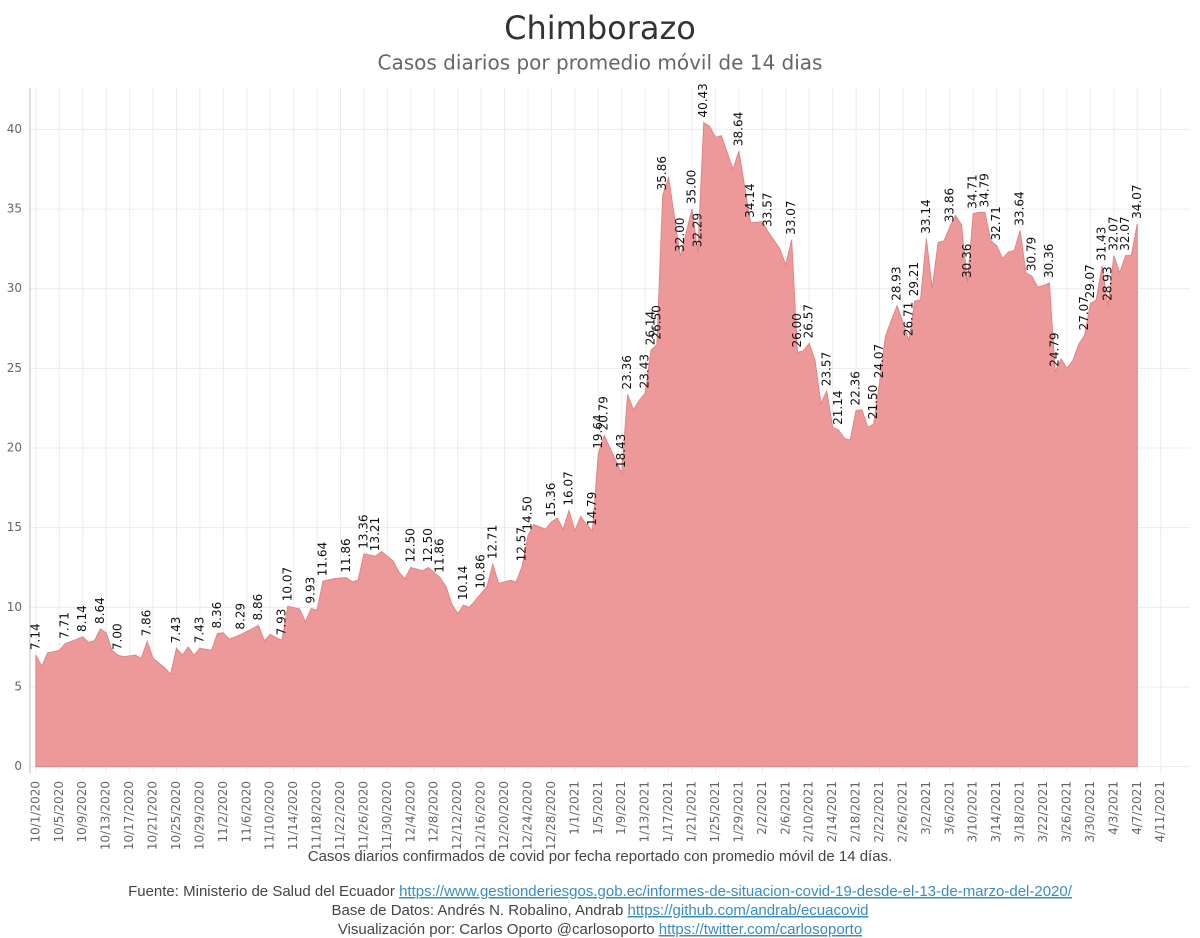  What do you see at coordinates (600, 28) in the screenshot?
I see `chart-title: Chimborazo` at bounding box center [600, 28].